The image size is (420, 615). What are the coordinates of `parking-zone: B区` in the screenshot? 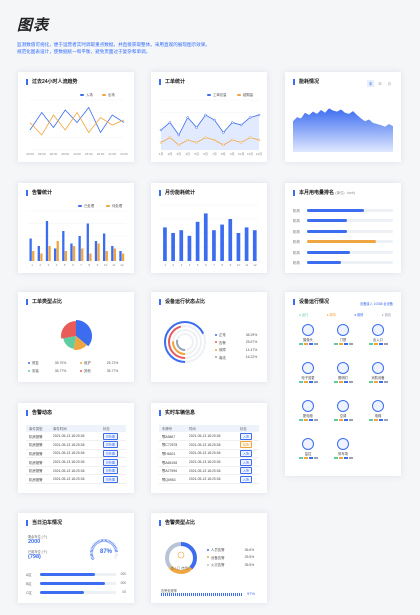 It's located at (29, 583).